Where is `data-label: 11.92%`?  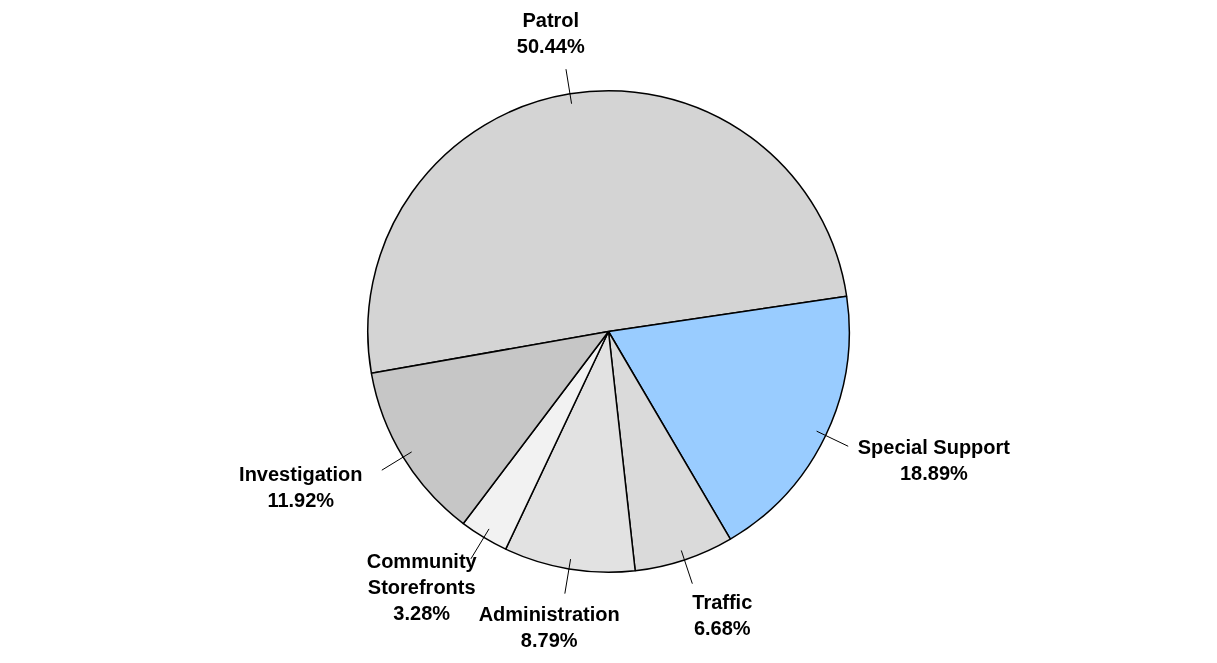 data-label: 11.92% is located at coordinates (301, 499).